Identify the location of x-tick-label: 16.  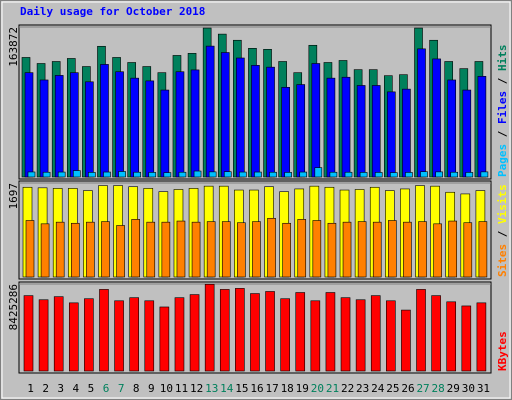
(256, 388).